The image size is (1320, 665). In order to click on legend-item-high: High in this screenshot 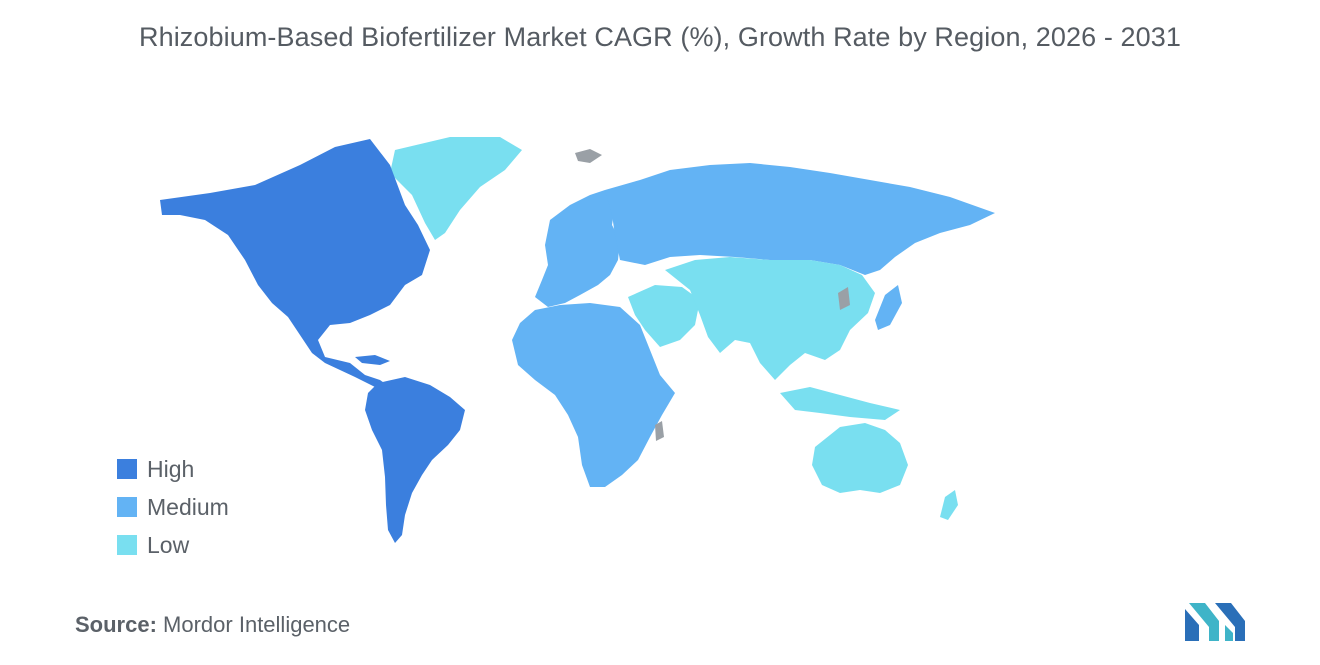, I will do `click(173, 469)`.